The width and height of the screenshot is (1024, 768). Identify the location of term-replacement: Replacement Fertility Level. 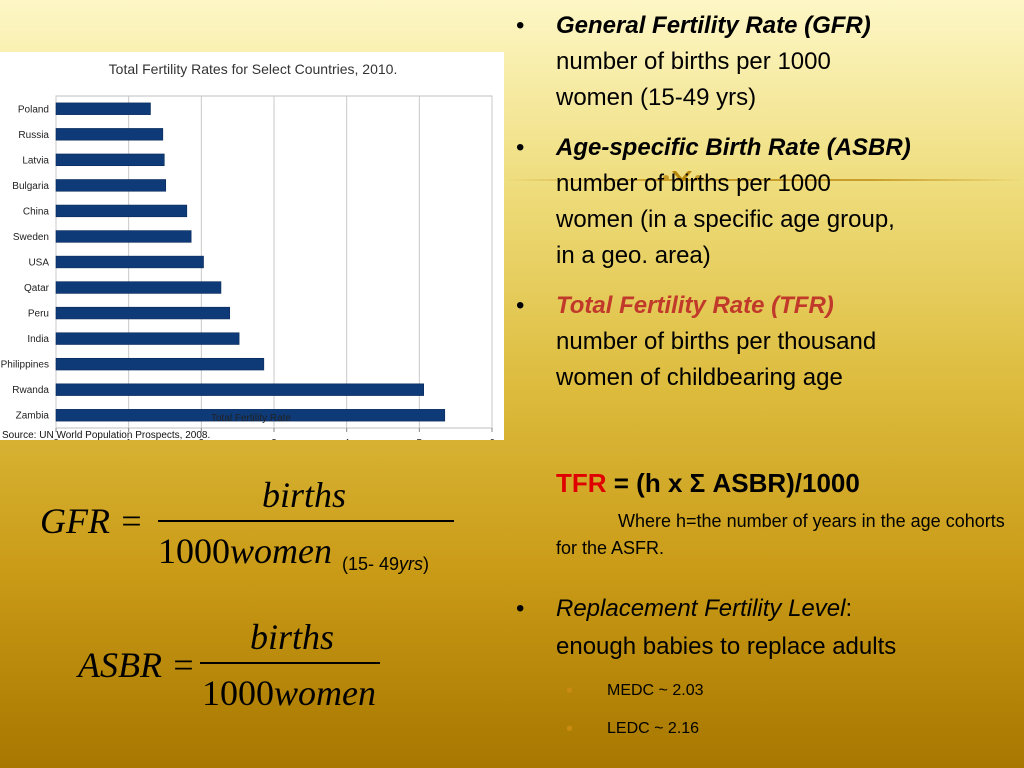
(701, 608).